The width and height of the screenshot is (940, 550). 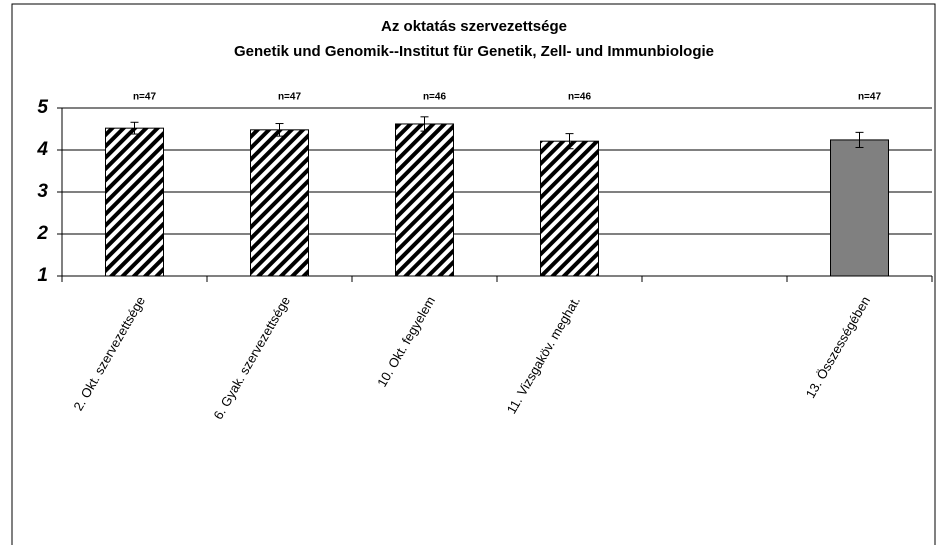 What do you see at coordinates (474, 26) in the screenshot?
I see `chart-title: Az oktatás szervezettsége` at bounding box center [474, 26].